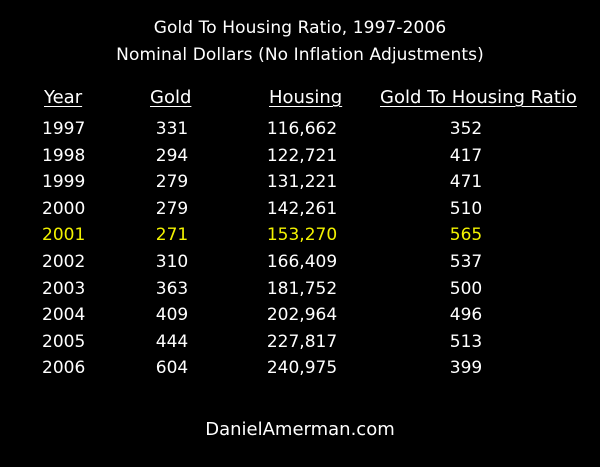 The width and height of the screenshot is (600, 467). What do you see at coordinates (172, 155) in the screenshot?
I see `cell-gold-1998: 294` at bounding box center [172, 155].